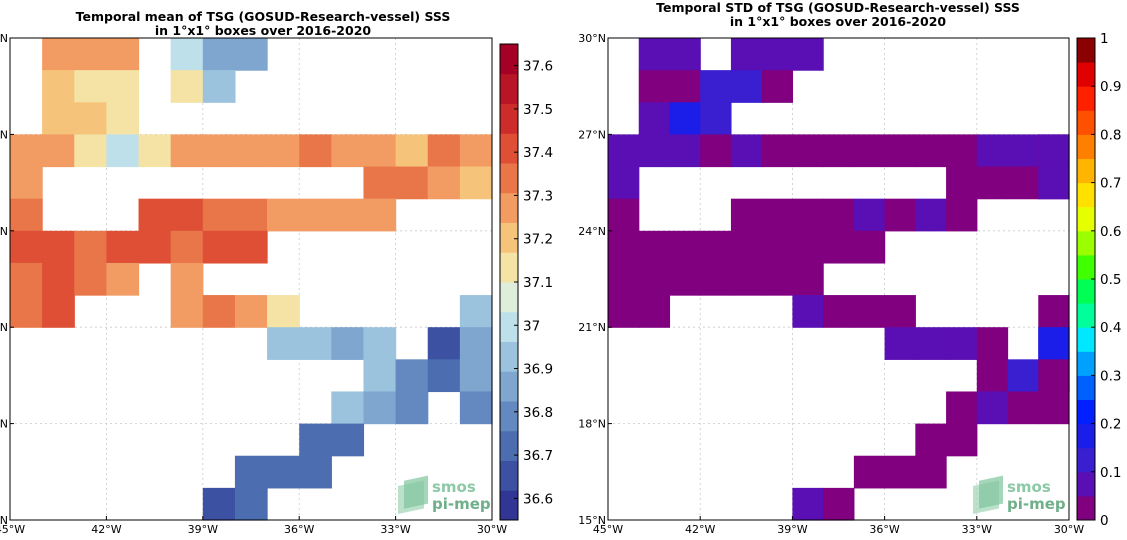 Image resolution: width=1127 pixels, height=540 pixels. Describe the element at coordinates (7, 279) in the screenshot. I see `mean-y-axis: 15°N 18°N 21°N 24°N 27°N 30°N` at that location.